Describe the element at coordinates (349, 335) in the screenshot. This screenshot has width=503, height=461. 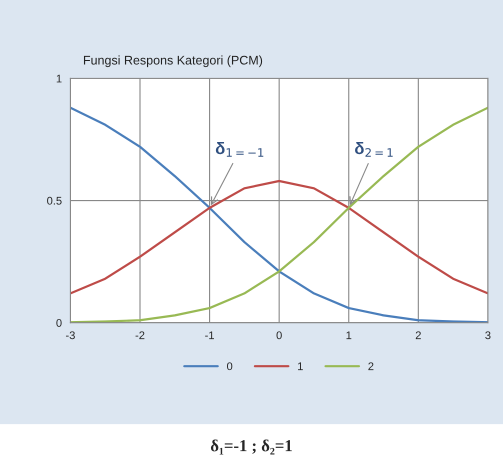
I see `x-tick-label: 1` at that location.